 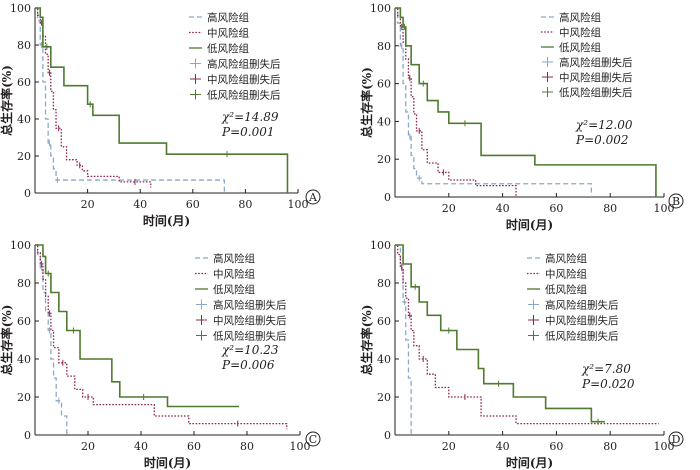 I want to click on chi-square-value: χ²=12.00, so click(x=604, y=125).